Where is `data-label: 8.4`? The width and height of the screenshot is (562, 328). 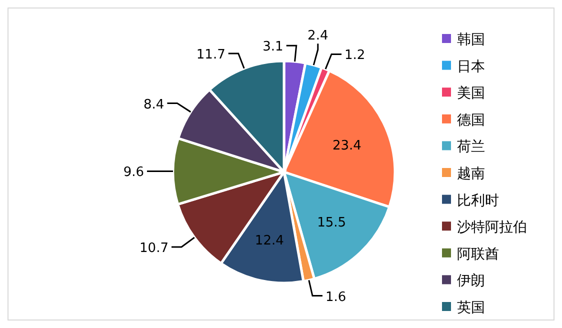 data-label: 8.4 is located at coordinates (154, 104).